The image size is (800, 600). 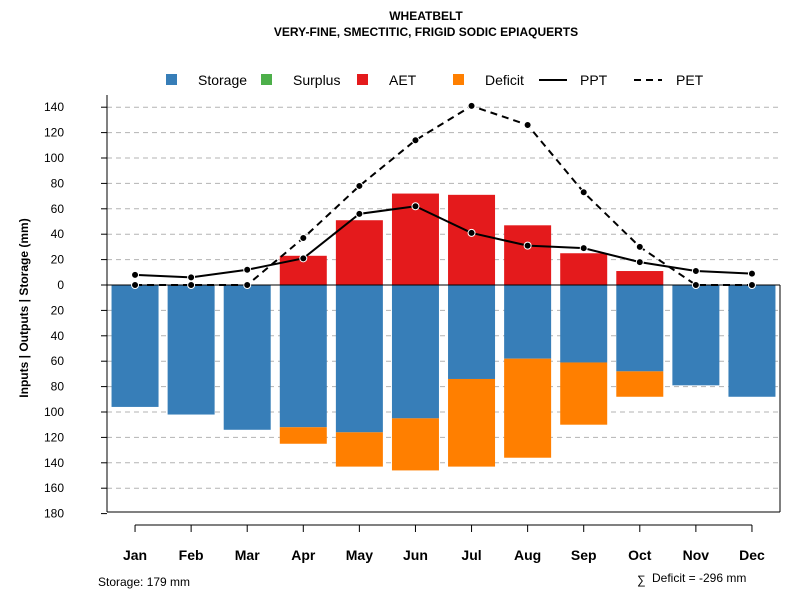 What do you see at coordinates (403, 80) in the screenshot?
I see `legend-label-aet: AET` at bounding box center [403, 80].